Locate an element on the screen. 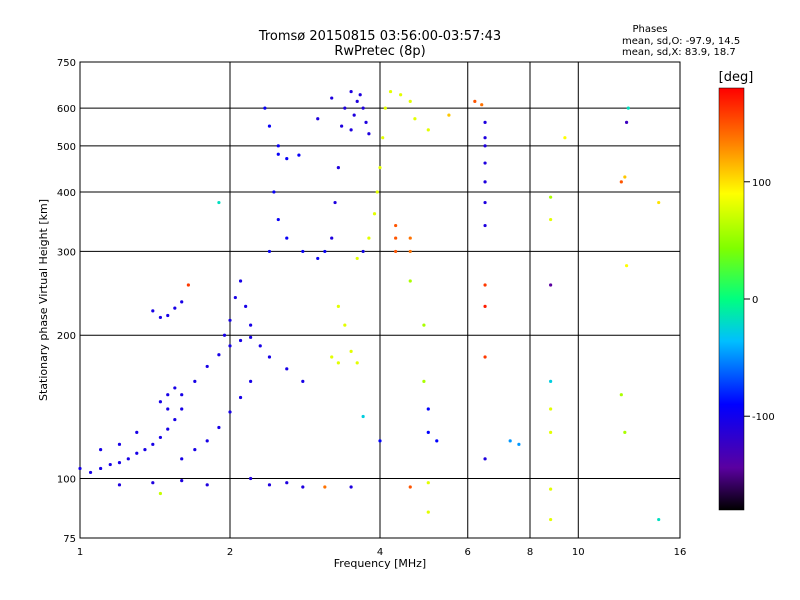 The image size is (800, 600). stats-line-o: mean, sd,O: -97.9, 14.5 is located at coordinates (681, 41).